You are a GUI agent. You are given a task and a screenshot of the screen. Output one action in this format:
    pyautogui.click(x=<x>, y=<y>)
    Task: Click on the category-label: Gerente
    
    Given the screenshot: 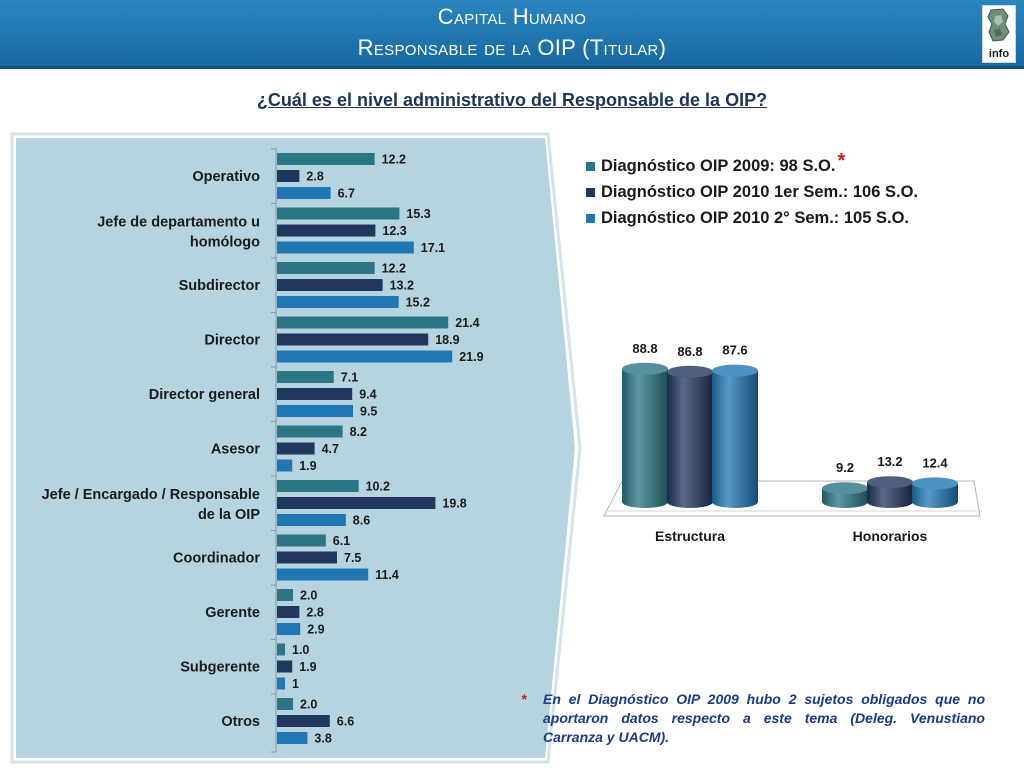 What is the action you would take?
    pyautogui.click(x=232, y=613)
    